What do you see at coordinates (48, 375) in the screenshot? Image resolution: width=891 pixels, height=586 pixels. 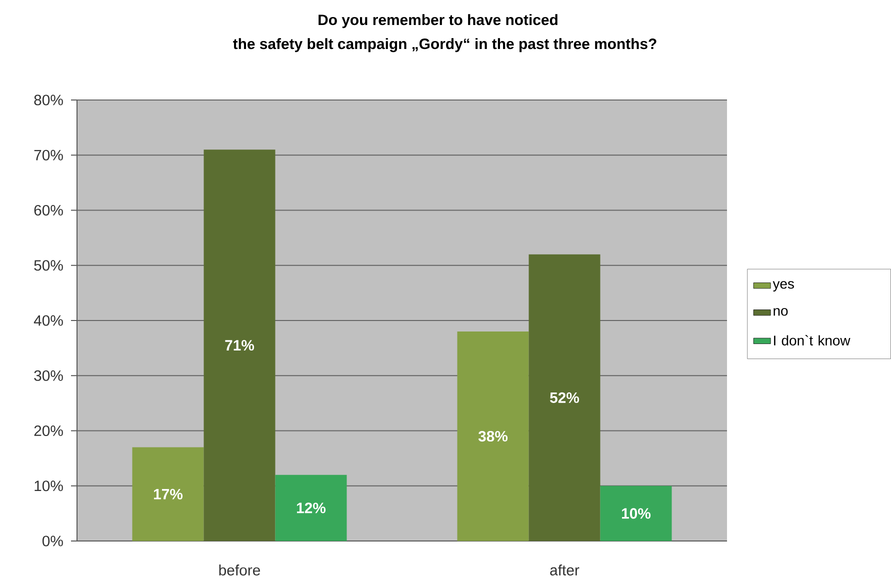 I see `y-tick-label: 30%` at bounding box center [48, 375].